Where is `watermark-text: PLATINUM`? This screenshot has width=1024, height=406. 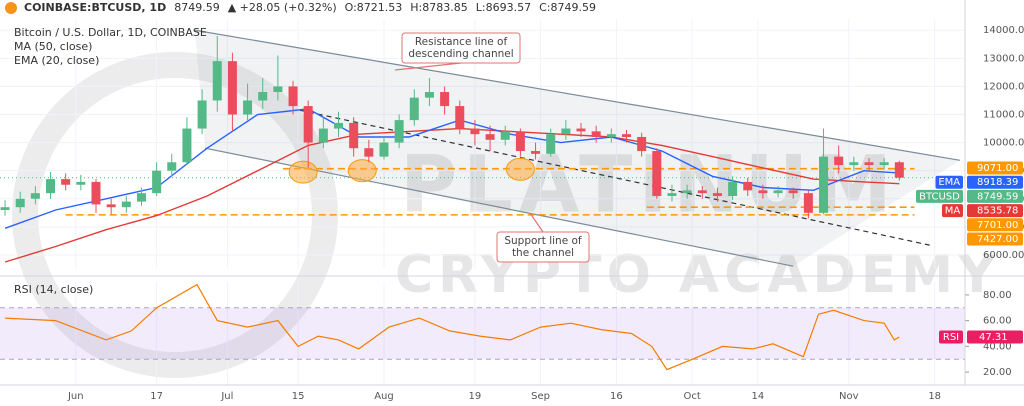
watermark-text: PLATINUM is located at coordinates (649, 185).